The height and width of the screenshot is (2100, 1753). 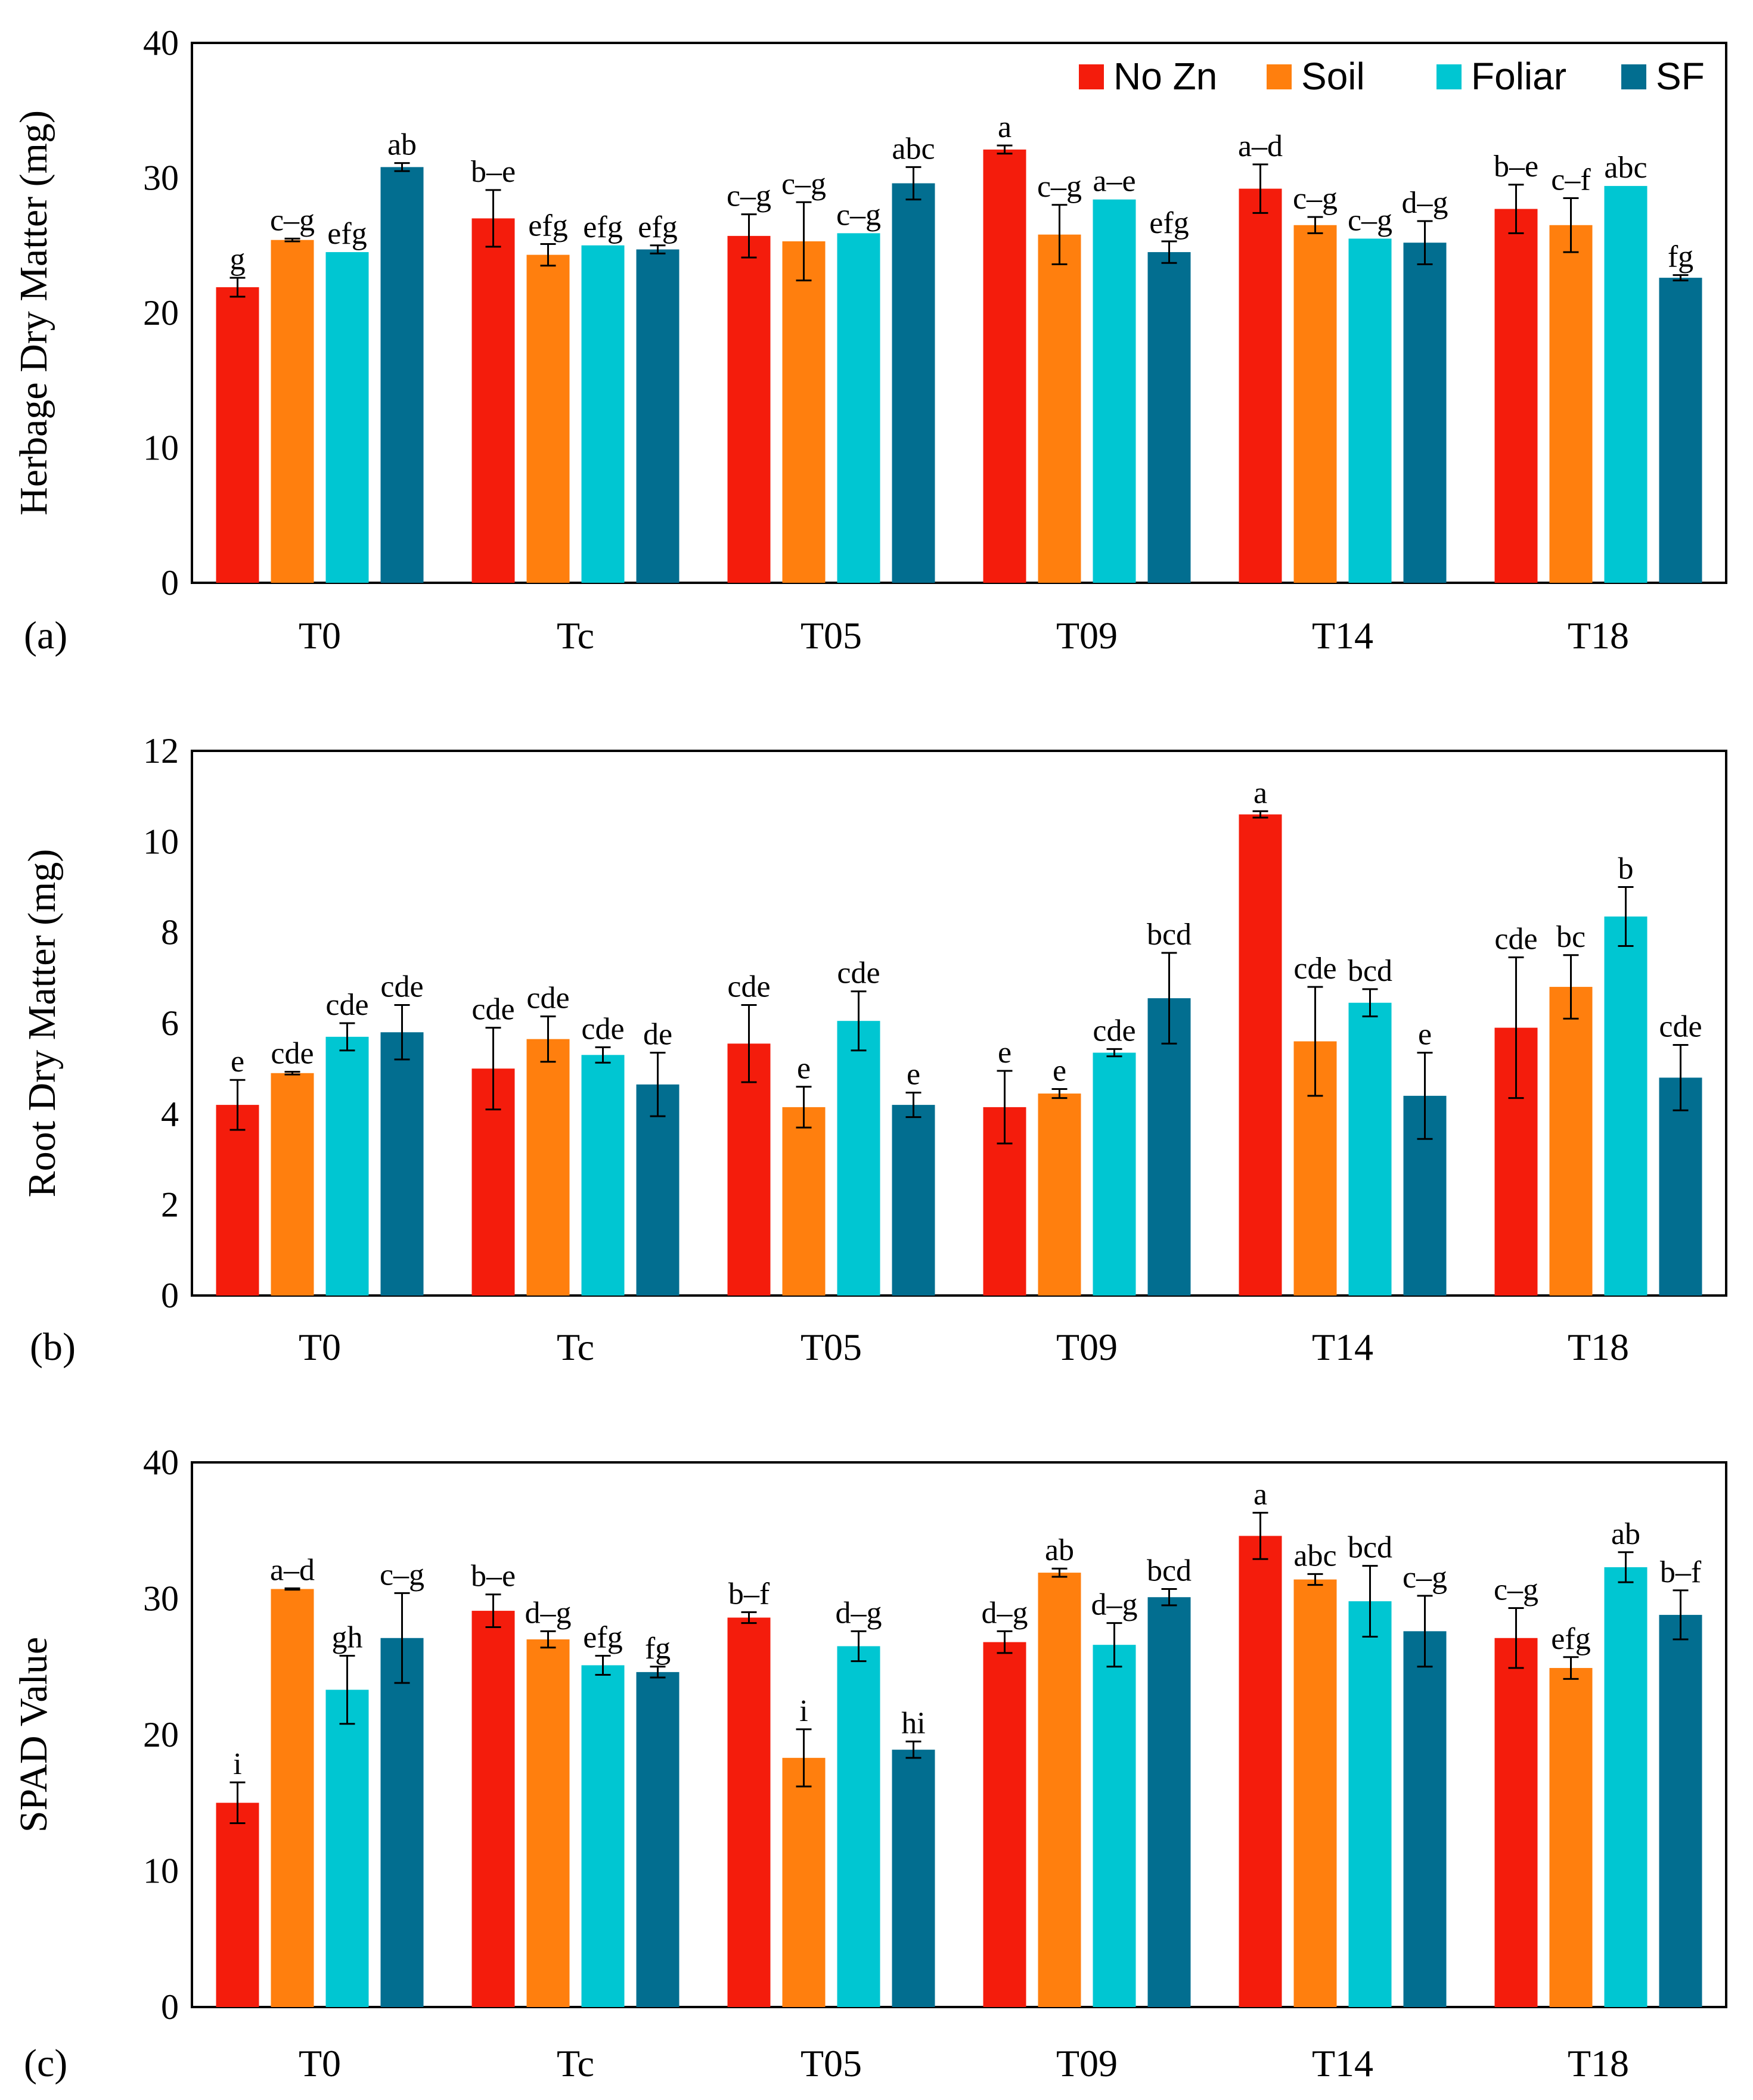 I want to click on significance-letter: b, so click(x=1626, y=869).